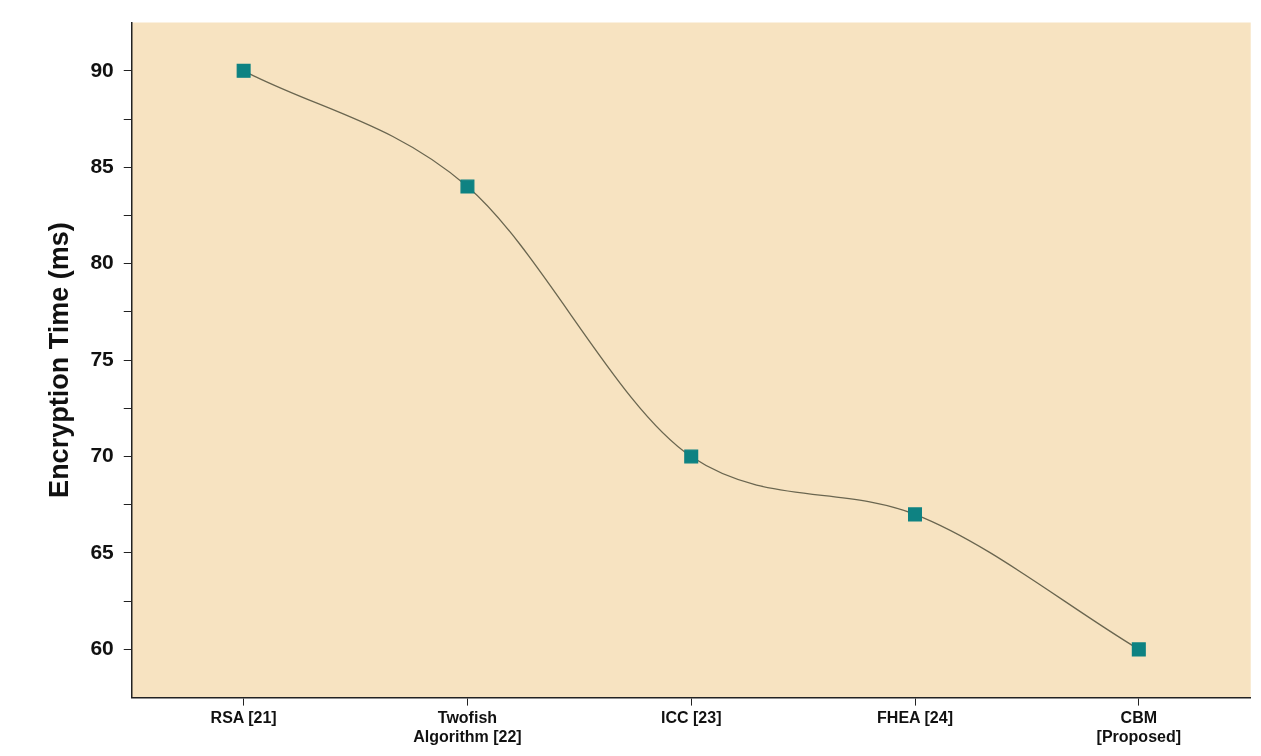  I want to click on y-tick-label: 65, so click(102, 551).